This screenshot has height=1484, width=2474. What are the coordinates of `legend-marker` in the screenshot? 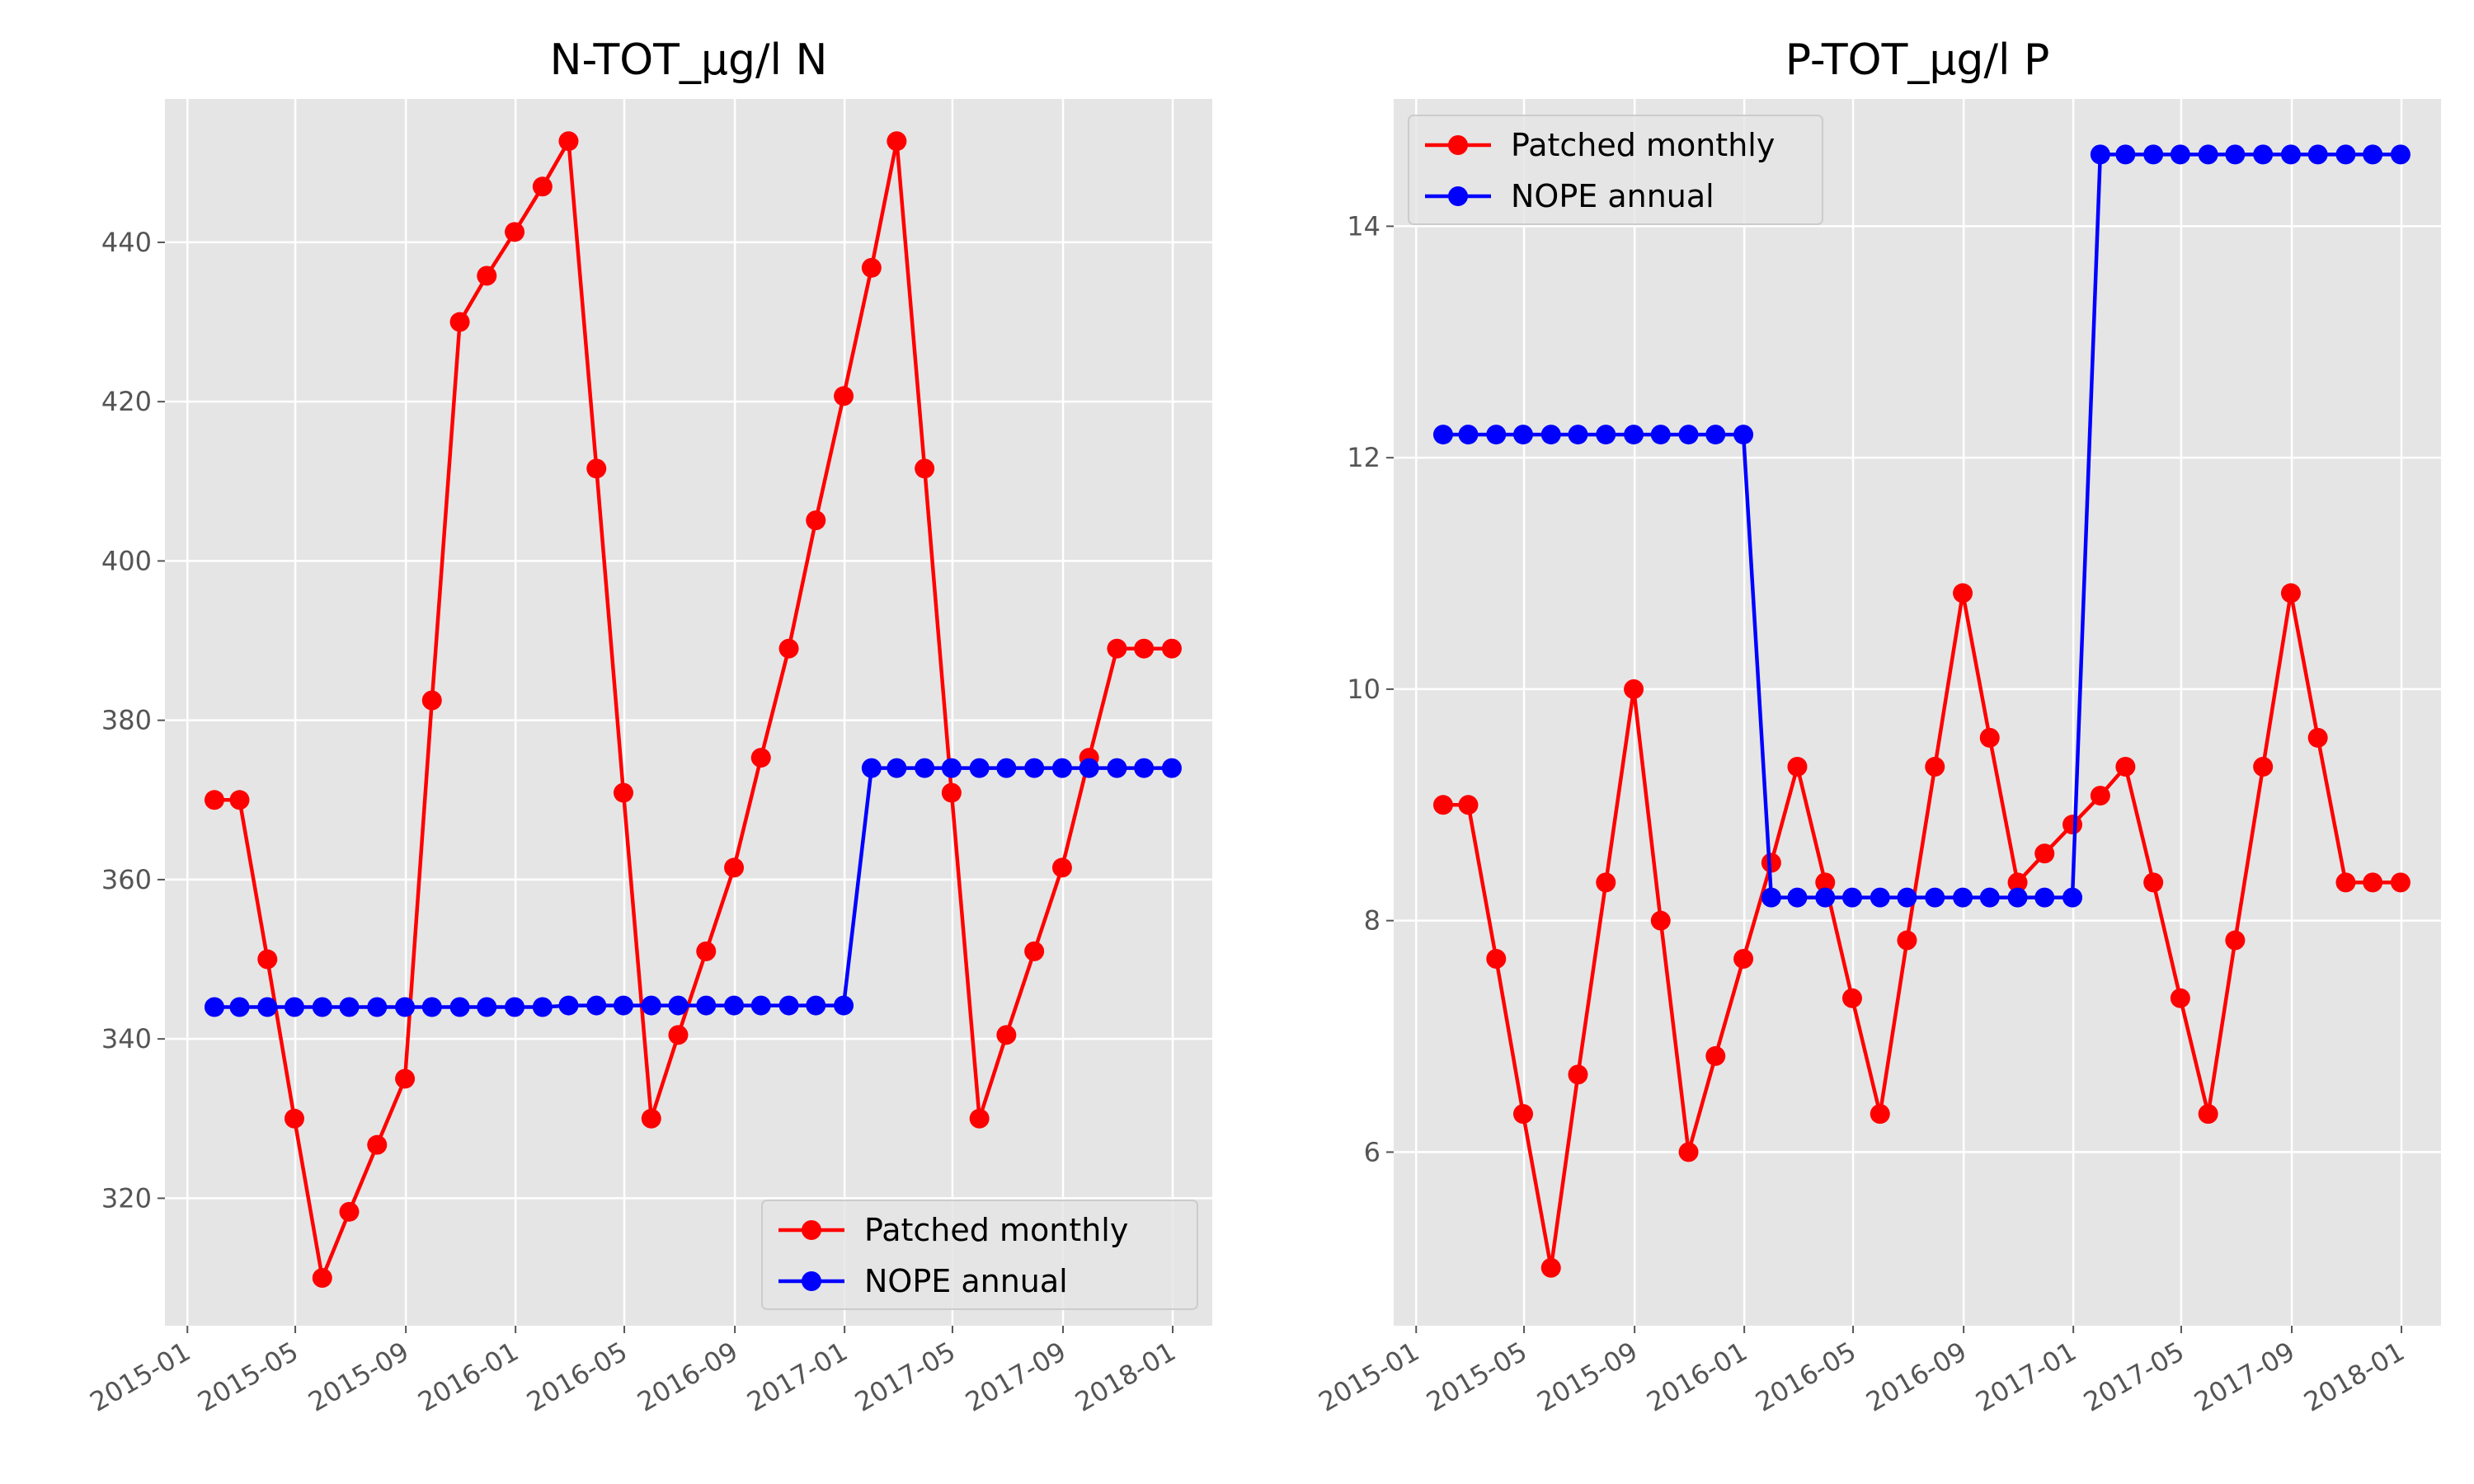 It's located at (811, 1230).